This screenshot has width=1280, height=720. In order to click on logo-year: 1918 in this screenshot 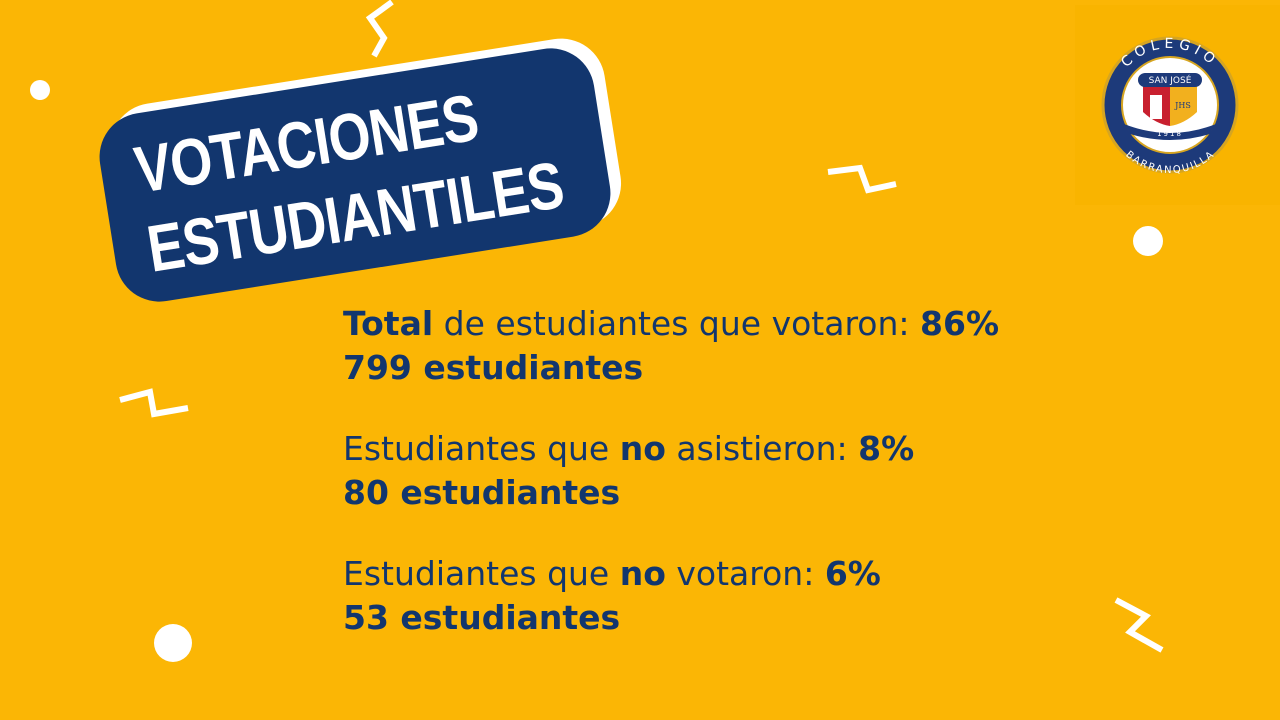, I will do `click(1170, 134)`.